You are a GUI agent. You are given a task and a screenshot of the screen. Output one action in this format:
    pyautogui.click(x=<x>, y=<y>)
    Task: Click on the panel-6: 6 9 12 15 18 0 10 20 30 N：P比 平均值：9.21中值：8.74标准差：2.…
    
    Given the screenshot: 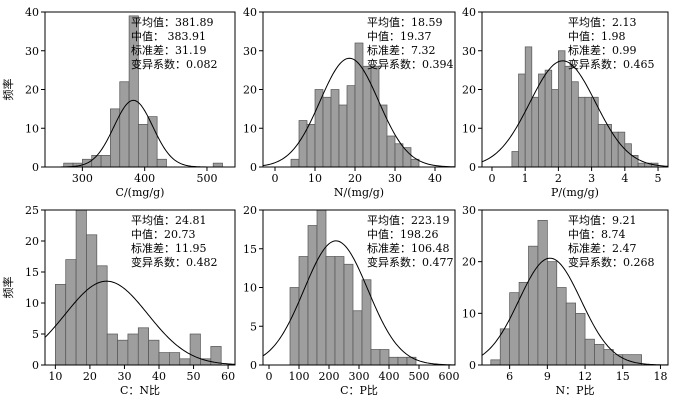 What is the action you would take?
    pyautogui.click(x=565, y=300)
    